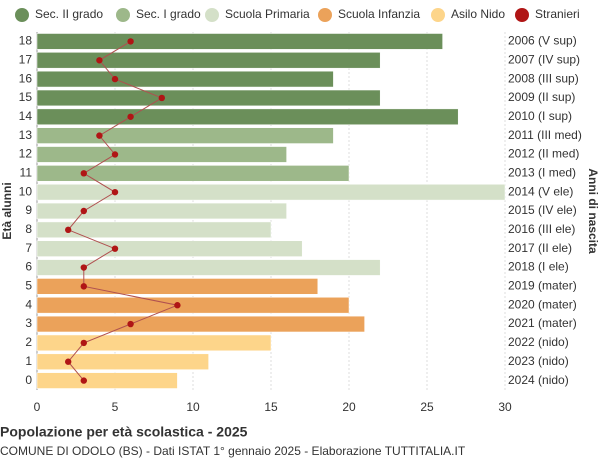 The height and width of the screenshot is (465, 600). Describe the element at coordinates (28, 361) in the screenshot. I see `y-tick-label: 1` at that location.